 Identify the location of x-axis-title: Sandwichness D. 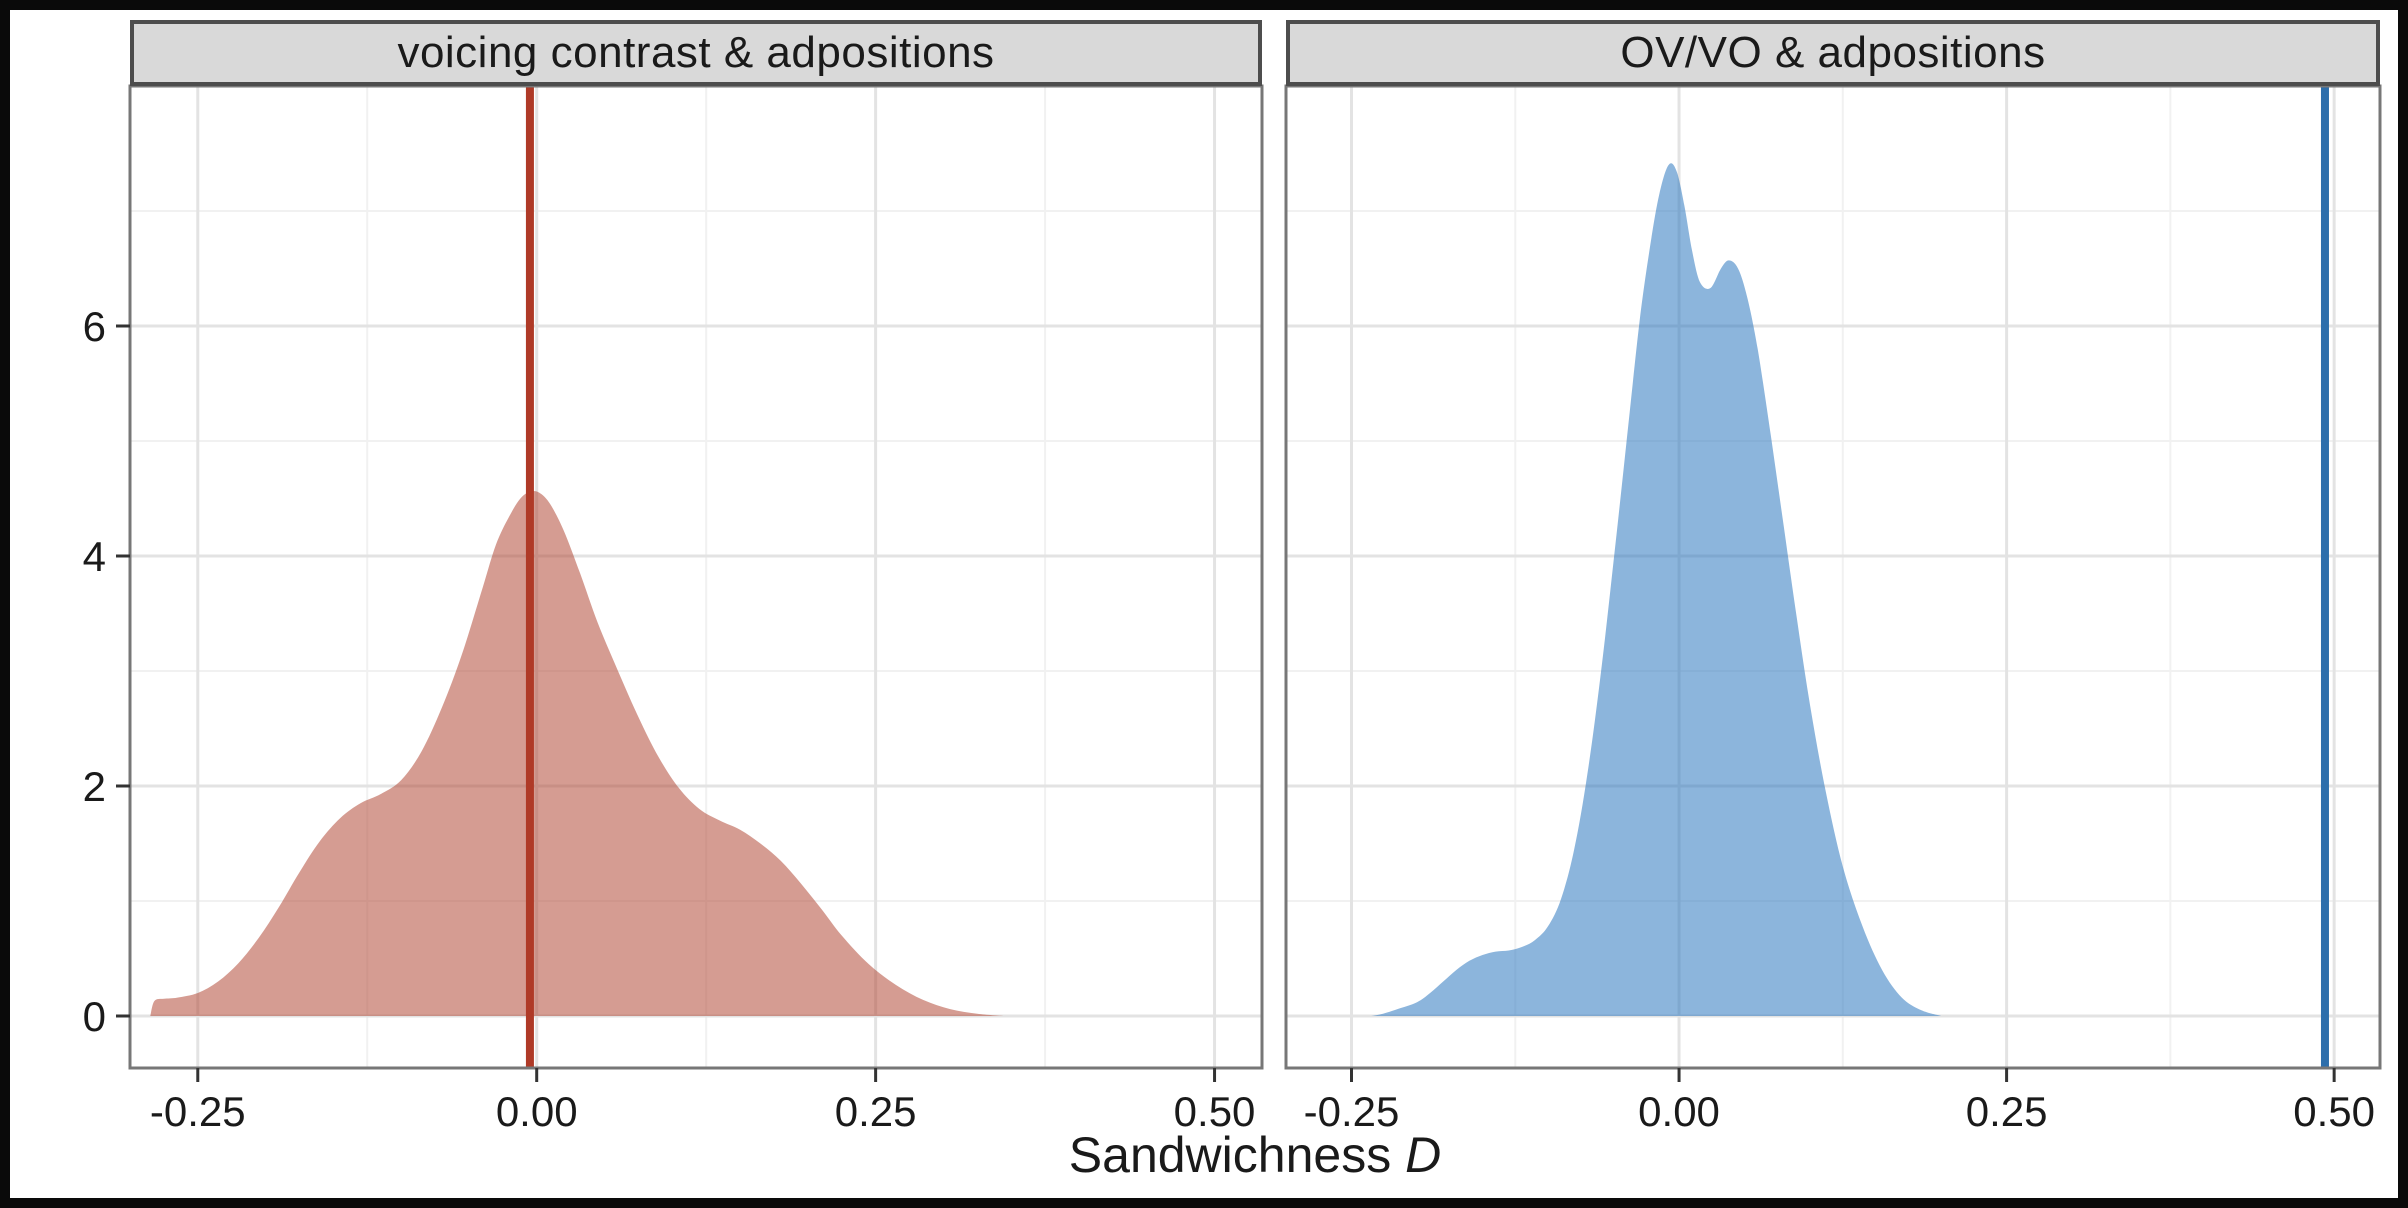
(1255, 1158).